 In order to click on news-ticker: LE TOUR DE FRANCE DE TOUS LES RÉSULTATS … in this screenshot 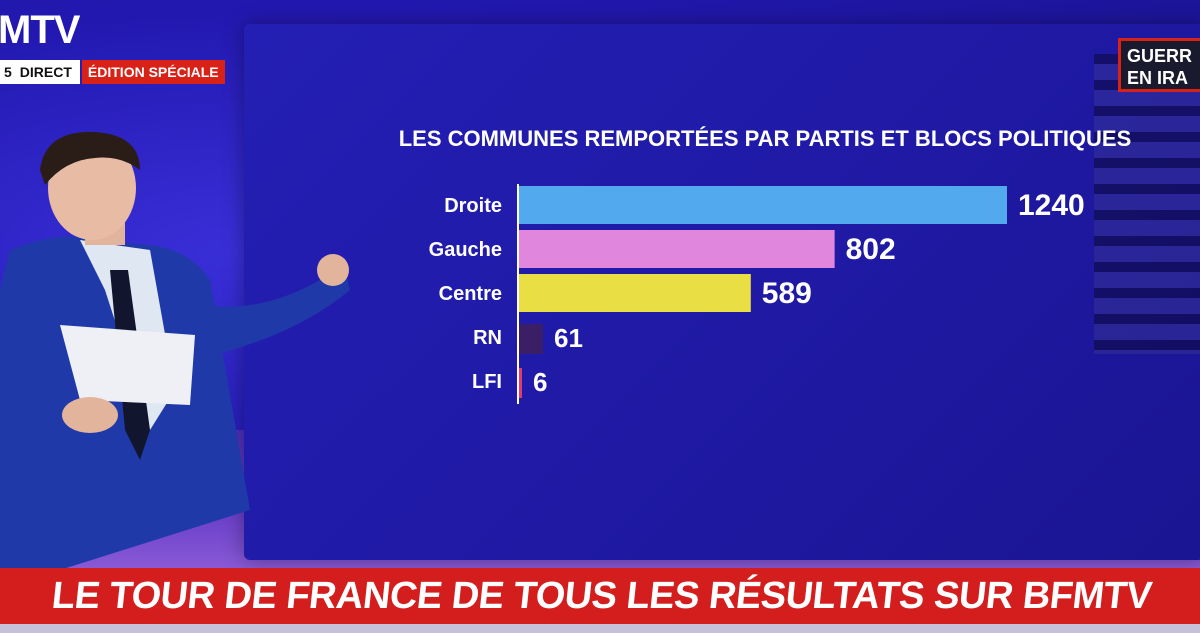, I will do `click(600, 596)`.